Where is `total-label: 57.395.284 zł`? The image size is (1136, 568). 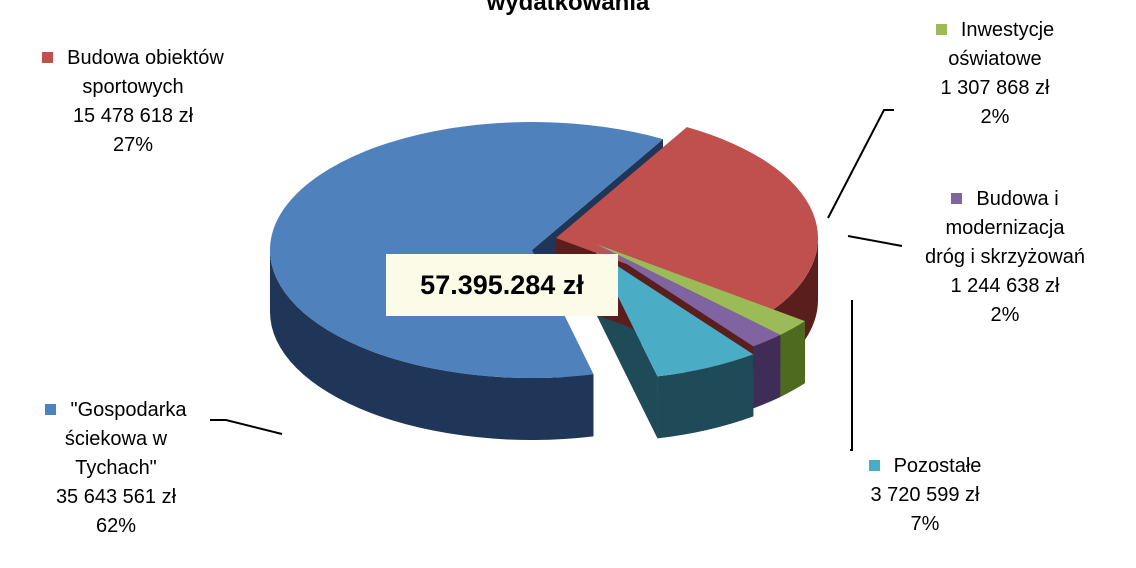 total-label: 57.395.284 zł is located at coordinates (502, 285).